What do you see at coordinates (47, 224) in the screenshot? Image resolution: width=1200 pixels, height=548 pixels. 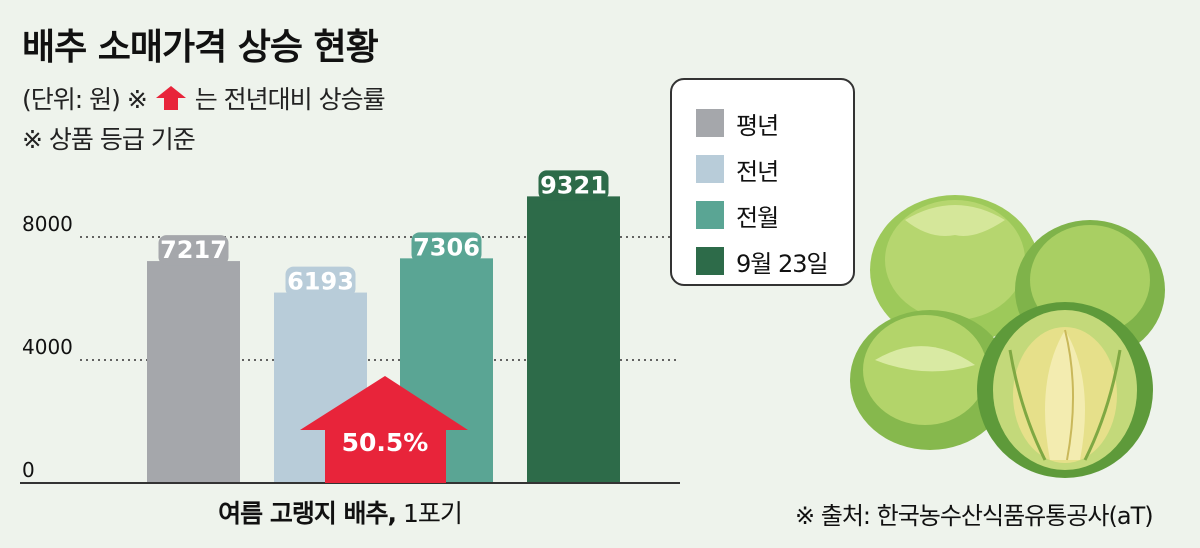 I see `y-tick-label: 8000` at bounding box center [47, 224].